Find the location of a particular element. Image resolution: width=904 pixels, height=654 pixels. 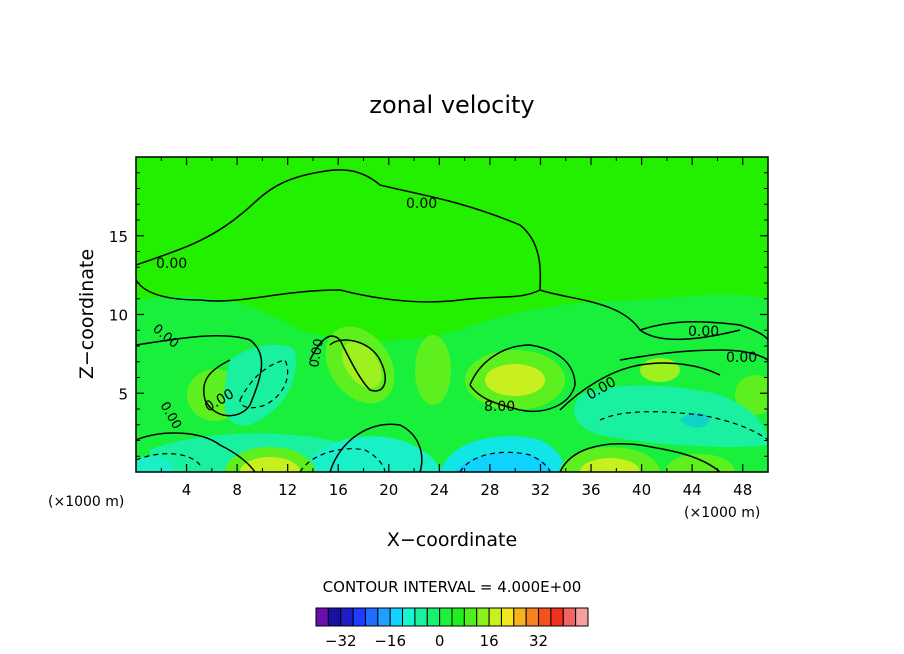

x-tick-label: 28 is located at coordinates (489, 490).